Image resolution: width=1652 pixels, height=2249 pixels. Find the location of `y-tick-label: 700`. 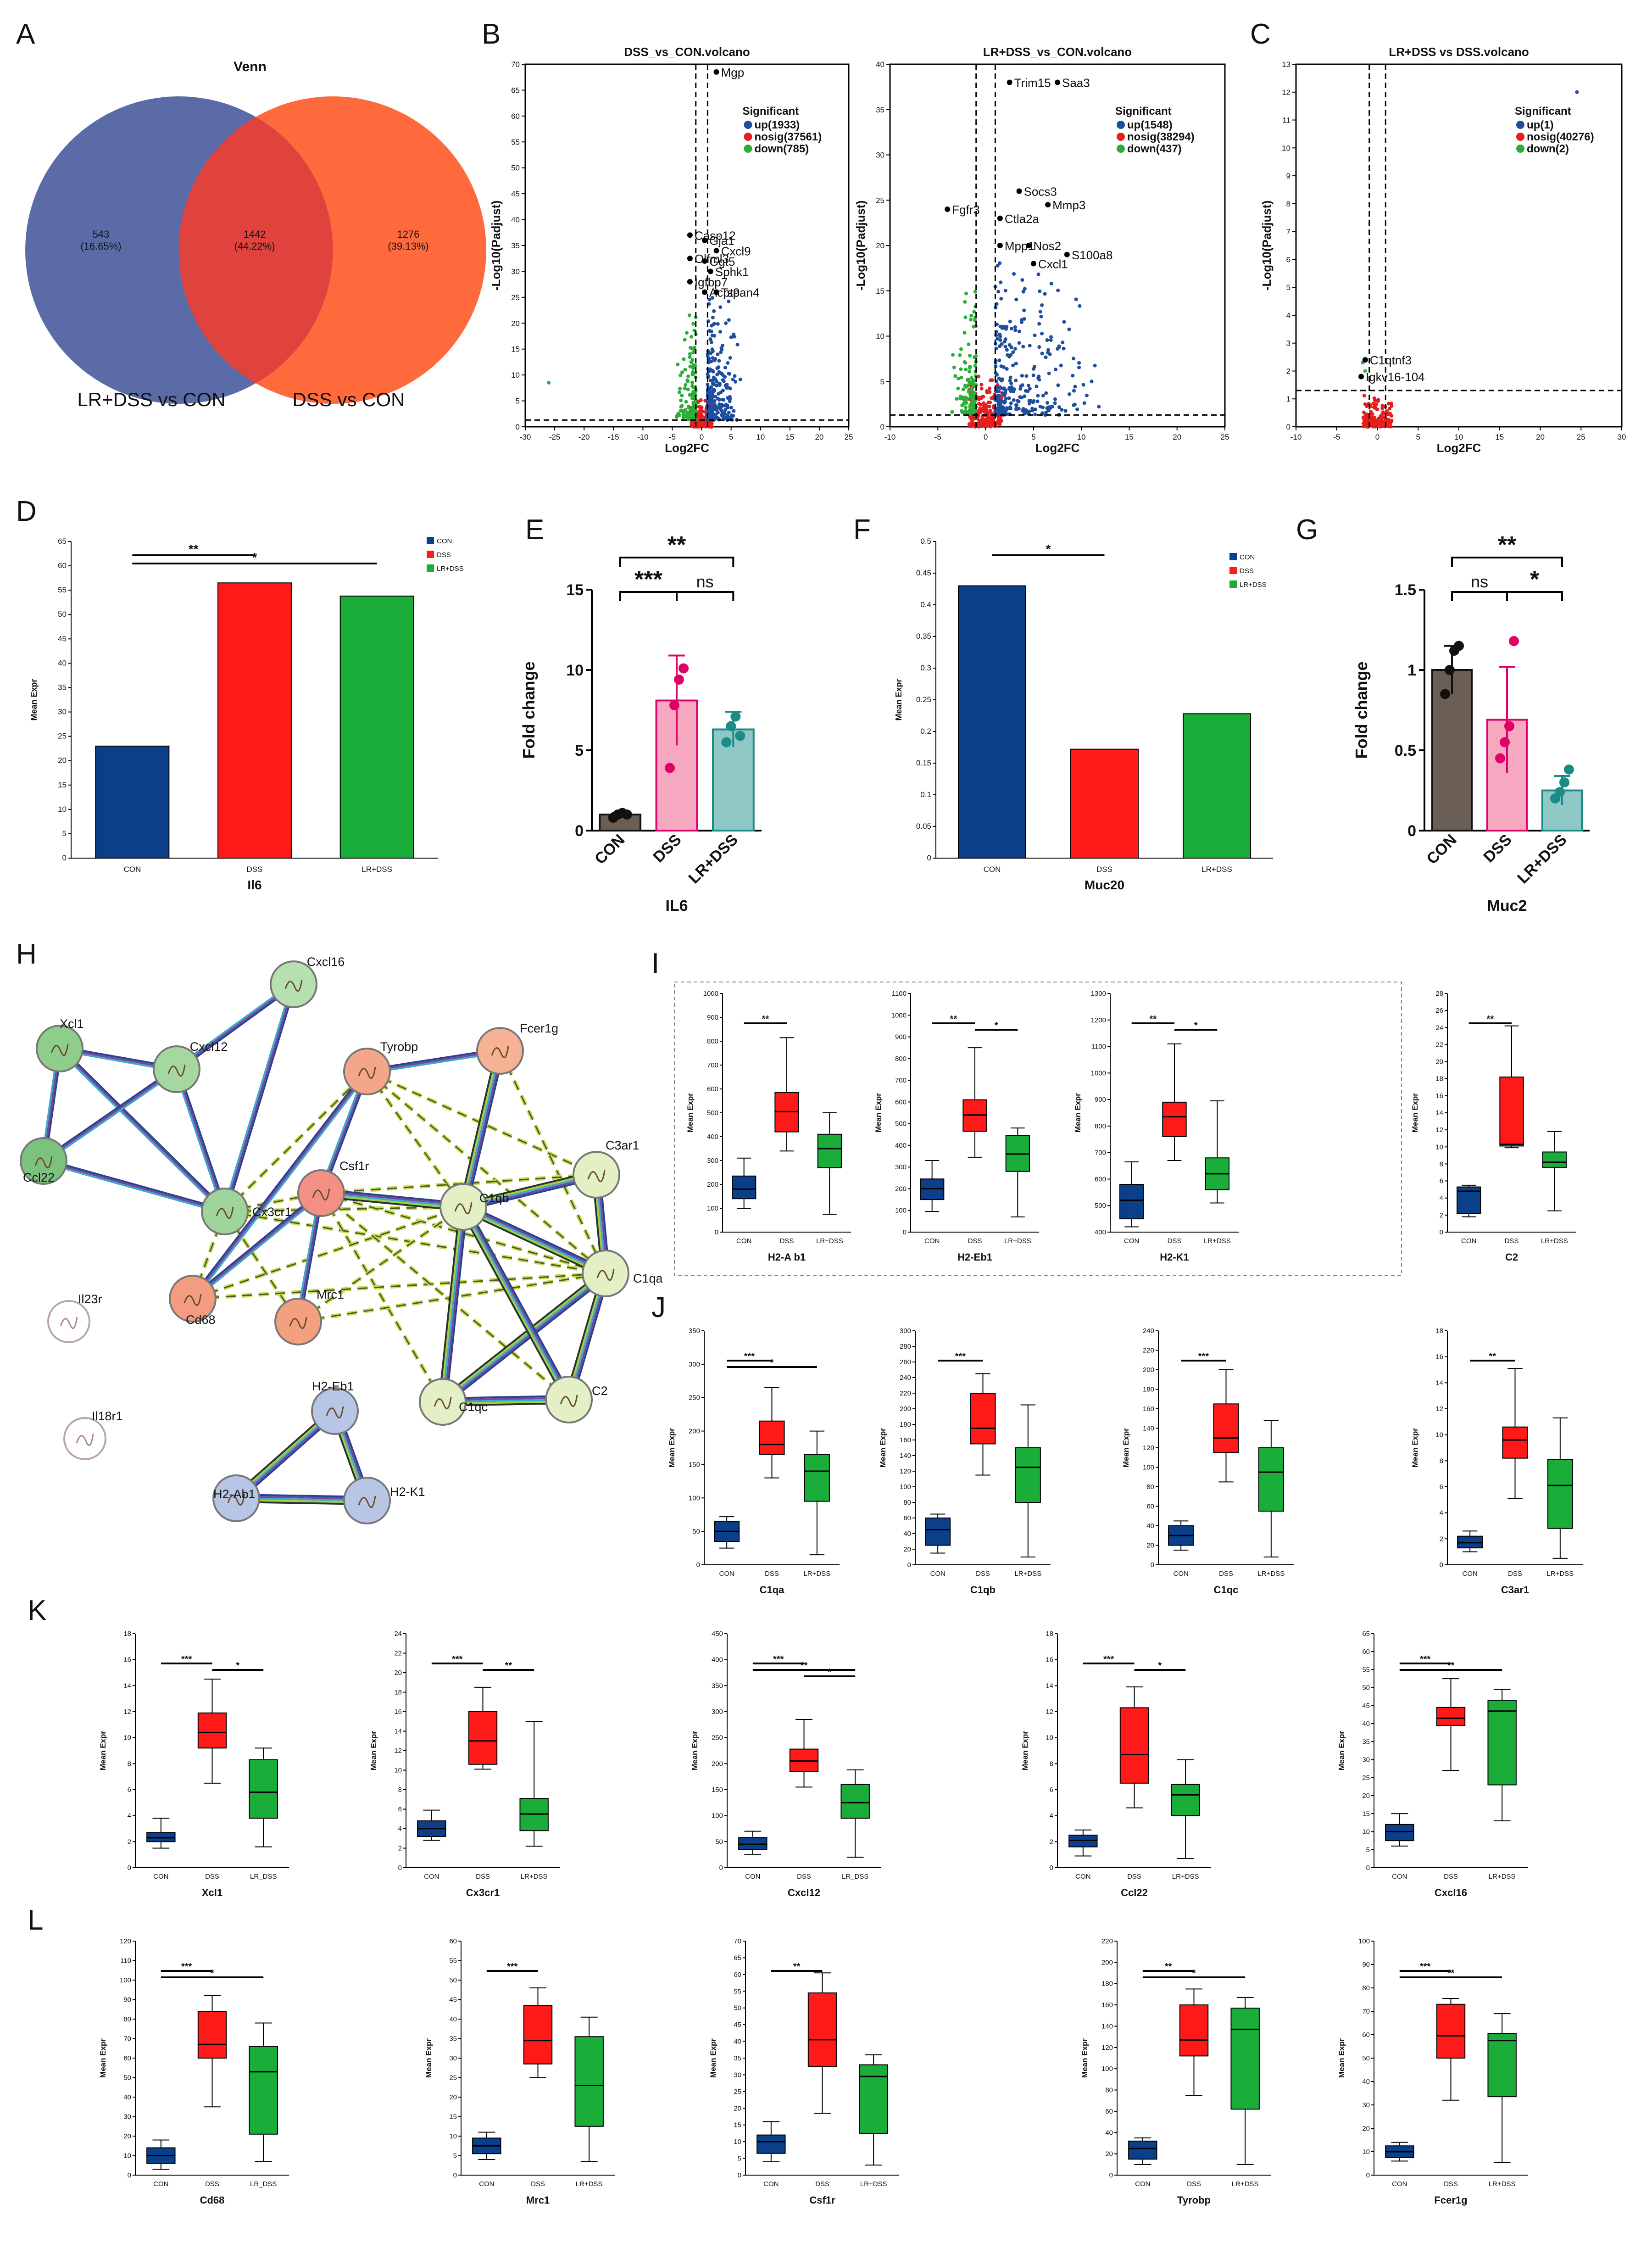

y-tick-label: 700 is located at coordinates (901, 1080).